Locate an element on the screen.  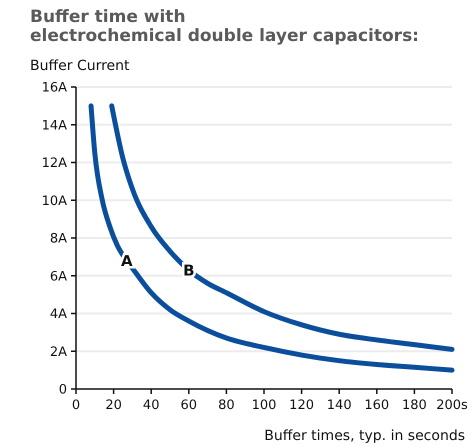
x-tick-label: 100 is located at coordinates (264, 405).